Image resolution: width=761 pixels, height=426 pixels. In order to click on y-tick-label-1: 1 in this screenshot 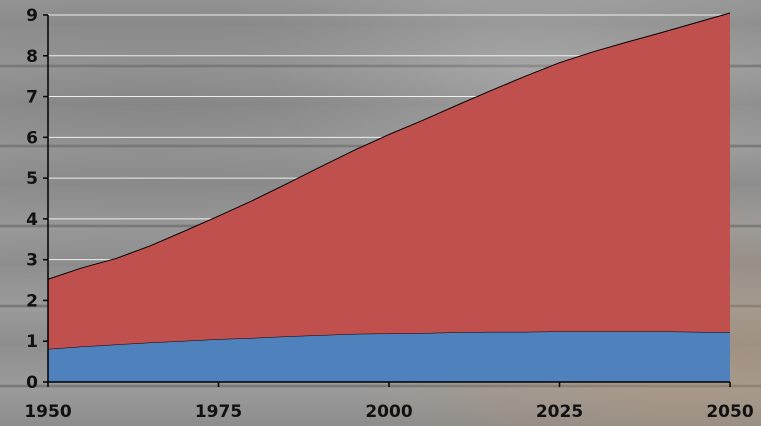, I will do `click(32, 342)`.